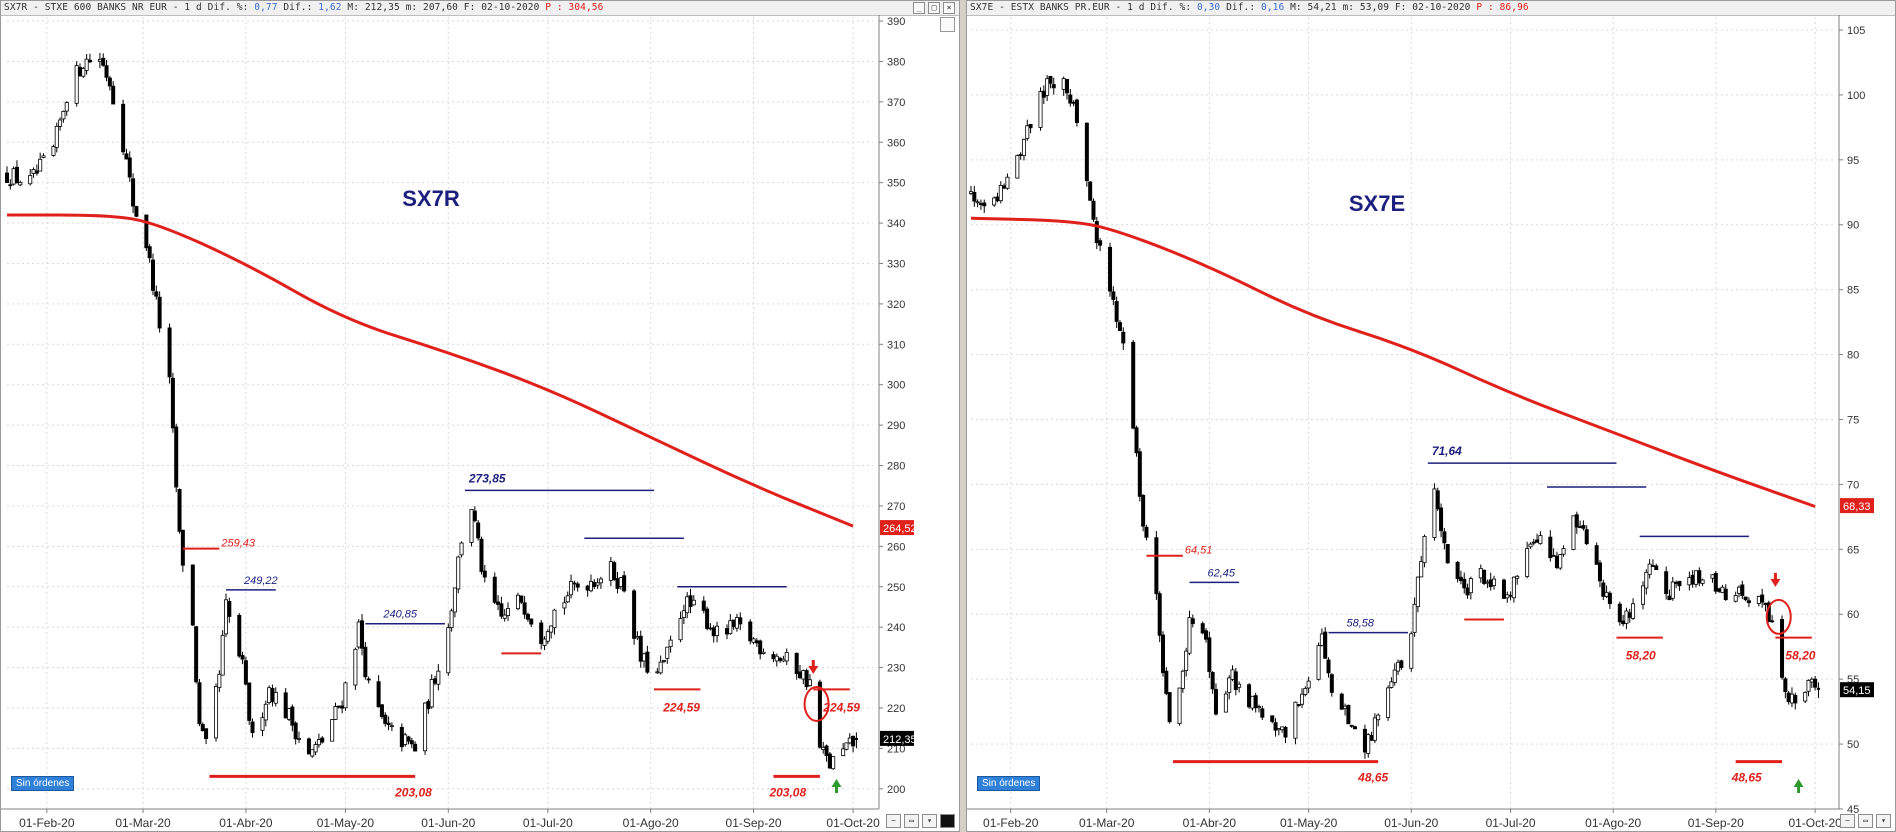 The image size is (1896, 832). I want to click on chart-menu-button, so click(947, 24).